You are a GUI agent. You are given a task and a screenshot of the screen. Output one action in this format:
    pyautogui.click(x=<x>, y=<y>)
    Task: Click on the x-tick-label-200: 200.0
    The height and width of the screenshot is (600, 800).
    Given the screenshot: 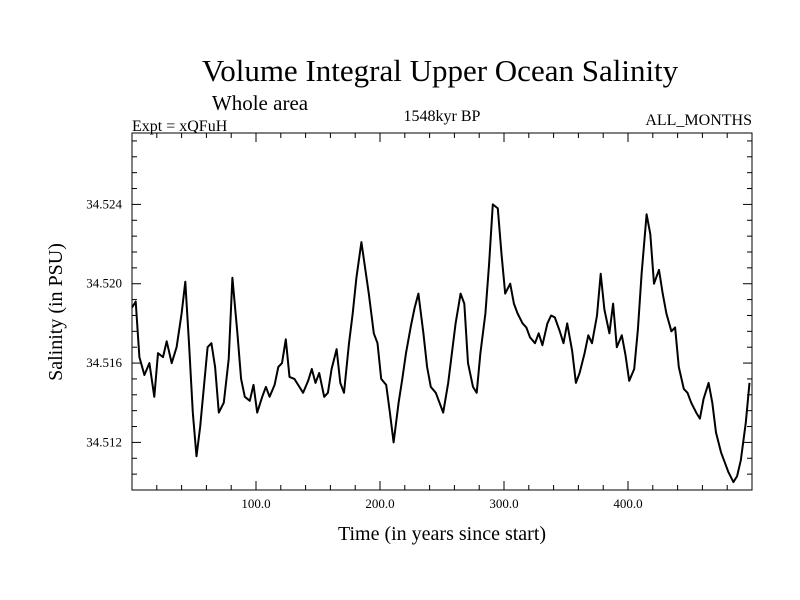 What is the action you would take?
    pyautogui.click(x=379, y=503)
    